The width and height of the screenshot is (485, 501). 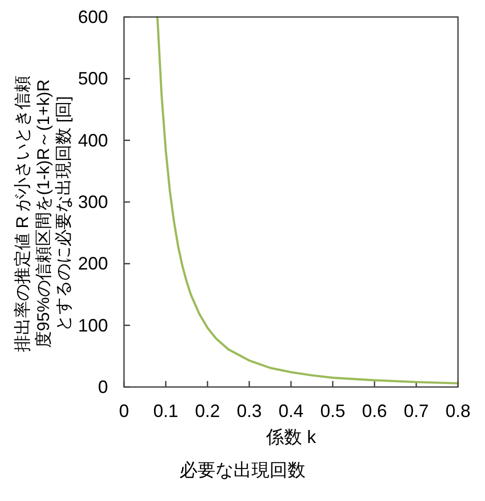 What do you see at coordinates (43, 214) in the screenshot?
I see `y-axis-title: 排出率の推定値 R が小さいとき信頼度95%の信頼区間を(1-k)R～(1+k)Rとするのに必要な出現回数 [回]` at bounding box center [43, 214].